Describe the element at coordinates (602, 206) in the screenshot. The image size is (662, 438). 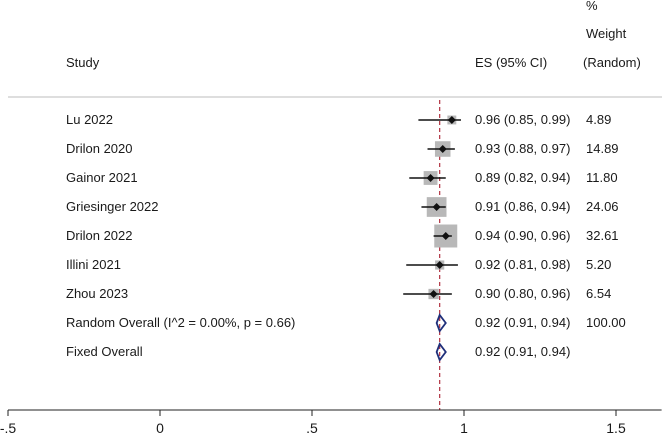
I see `weight-value: 24.06` at that location.